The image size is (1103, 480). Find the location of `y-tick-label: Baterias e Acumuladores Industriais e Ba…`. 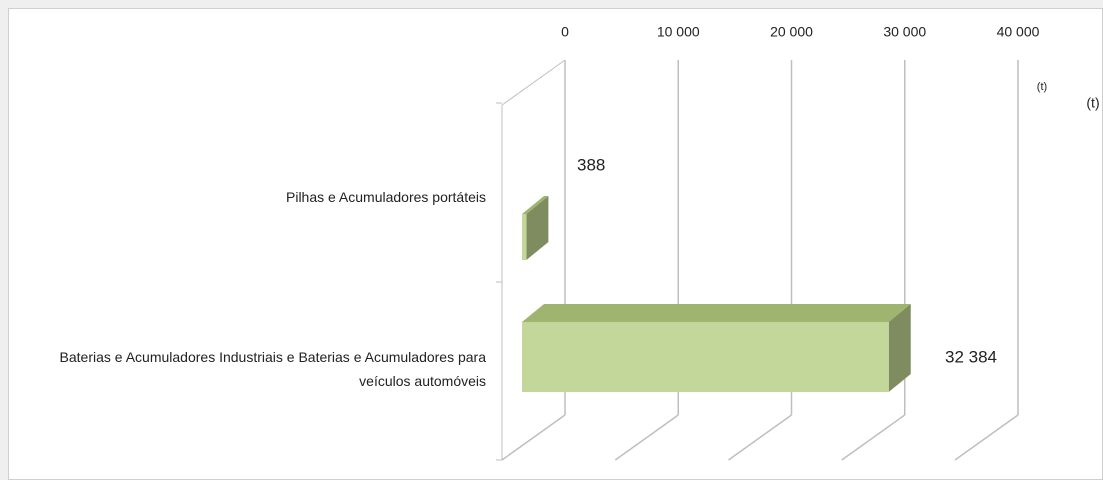

y-tick-label: Baterias e Acumuladores Industriais e Ba… is located at coordinates (272, 369).